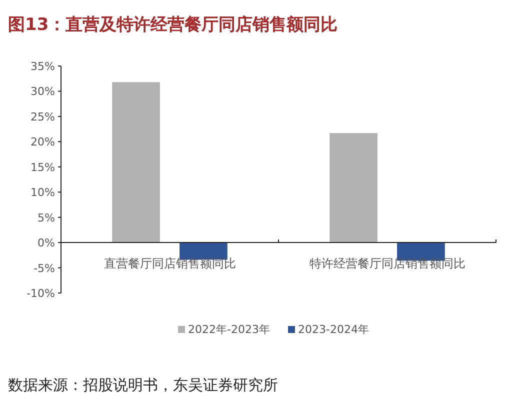 This screenshot has height=402, width=510. What do you see at coordinates (173, 25) in the screenshot?
I see `chart-title: 图13：直营及特许经营餐厅同店销售额同比` at bounding box center [173, 25].